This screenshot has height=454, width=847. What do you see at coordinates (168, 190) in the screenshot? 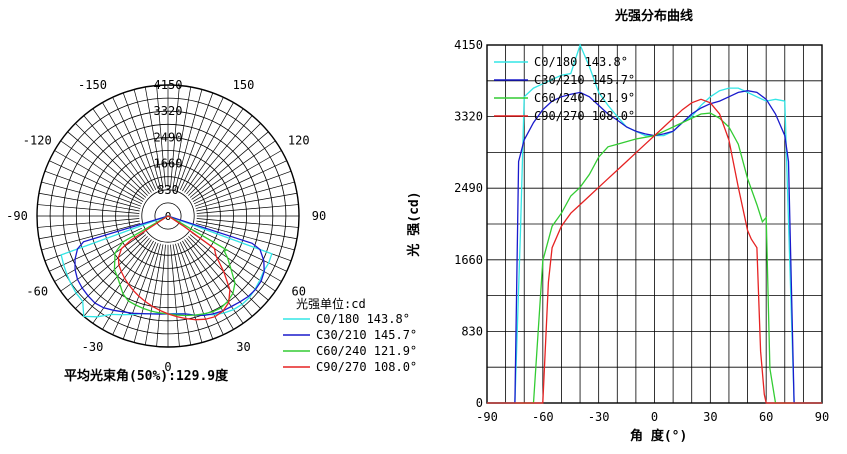
I see `polar-radial-tick-label: 830` at bounding box center [168, 190].